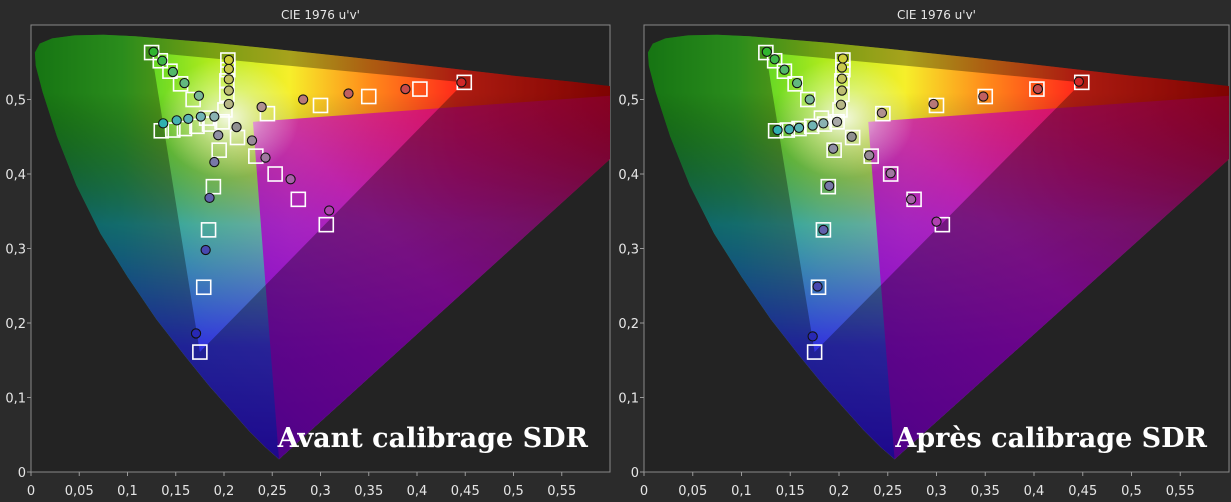 This screenshot has width=1231, height=502. What do you see at coordinates (1131, 491) in the screenshot?
I see `x-tick-label: 0,5` at bounding box center [1131, 491].